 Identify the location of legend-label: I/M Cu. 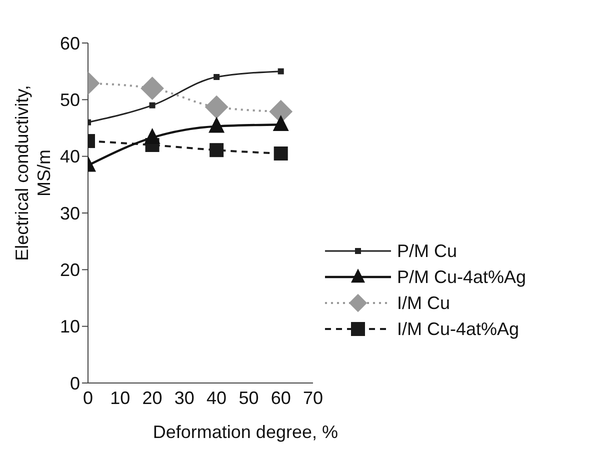
(423, 303).